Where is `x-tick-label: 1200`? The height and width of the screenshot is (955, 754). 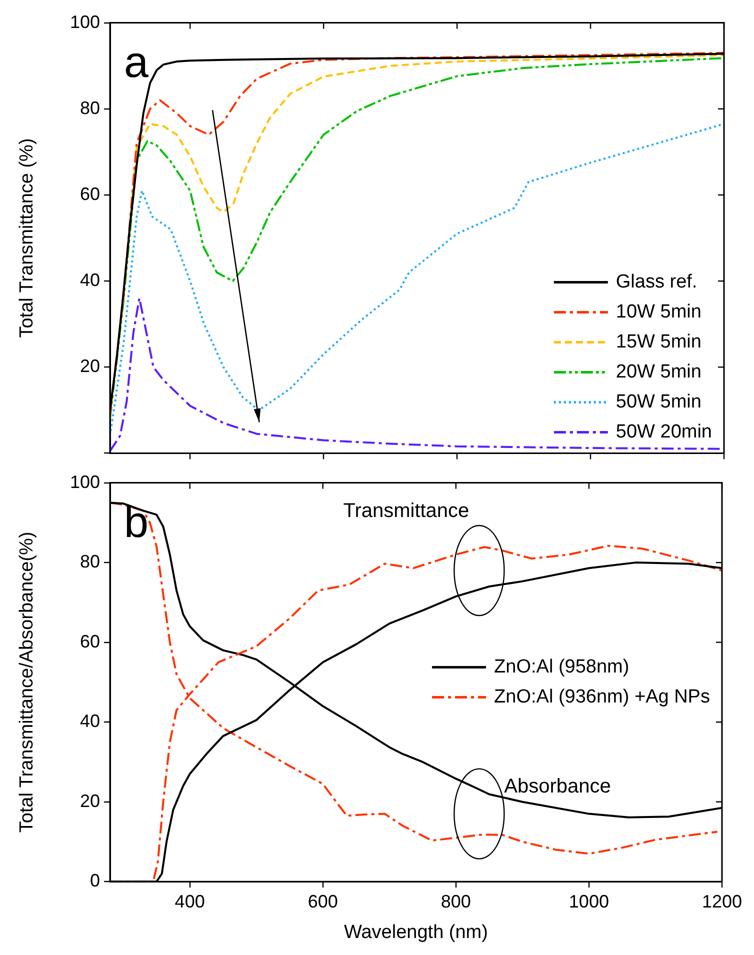 x-tick-label: 1200 is located at coordinates (722, 901).